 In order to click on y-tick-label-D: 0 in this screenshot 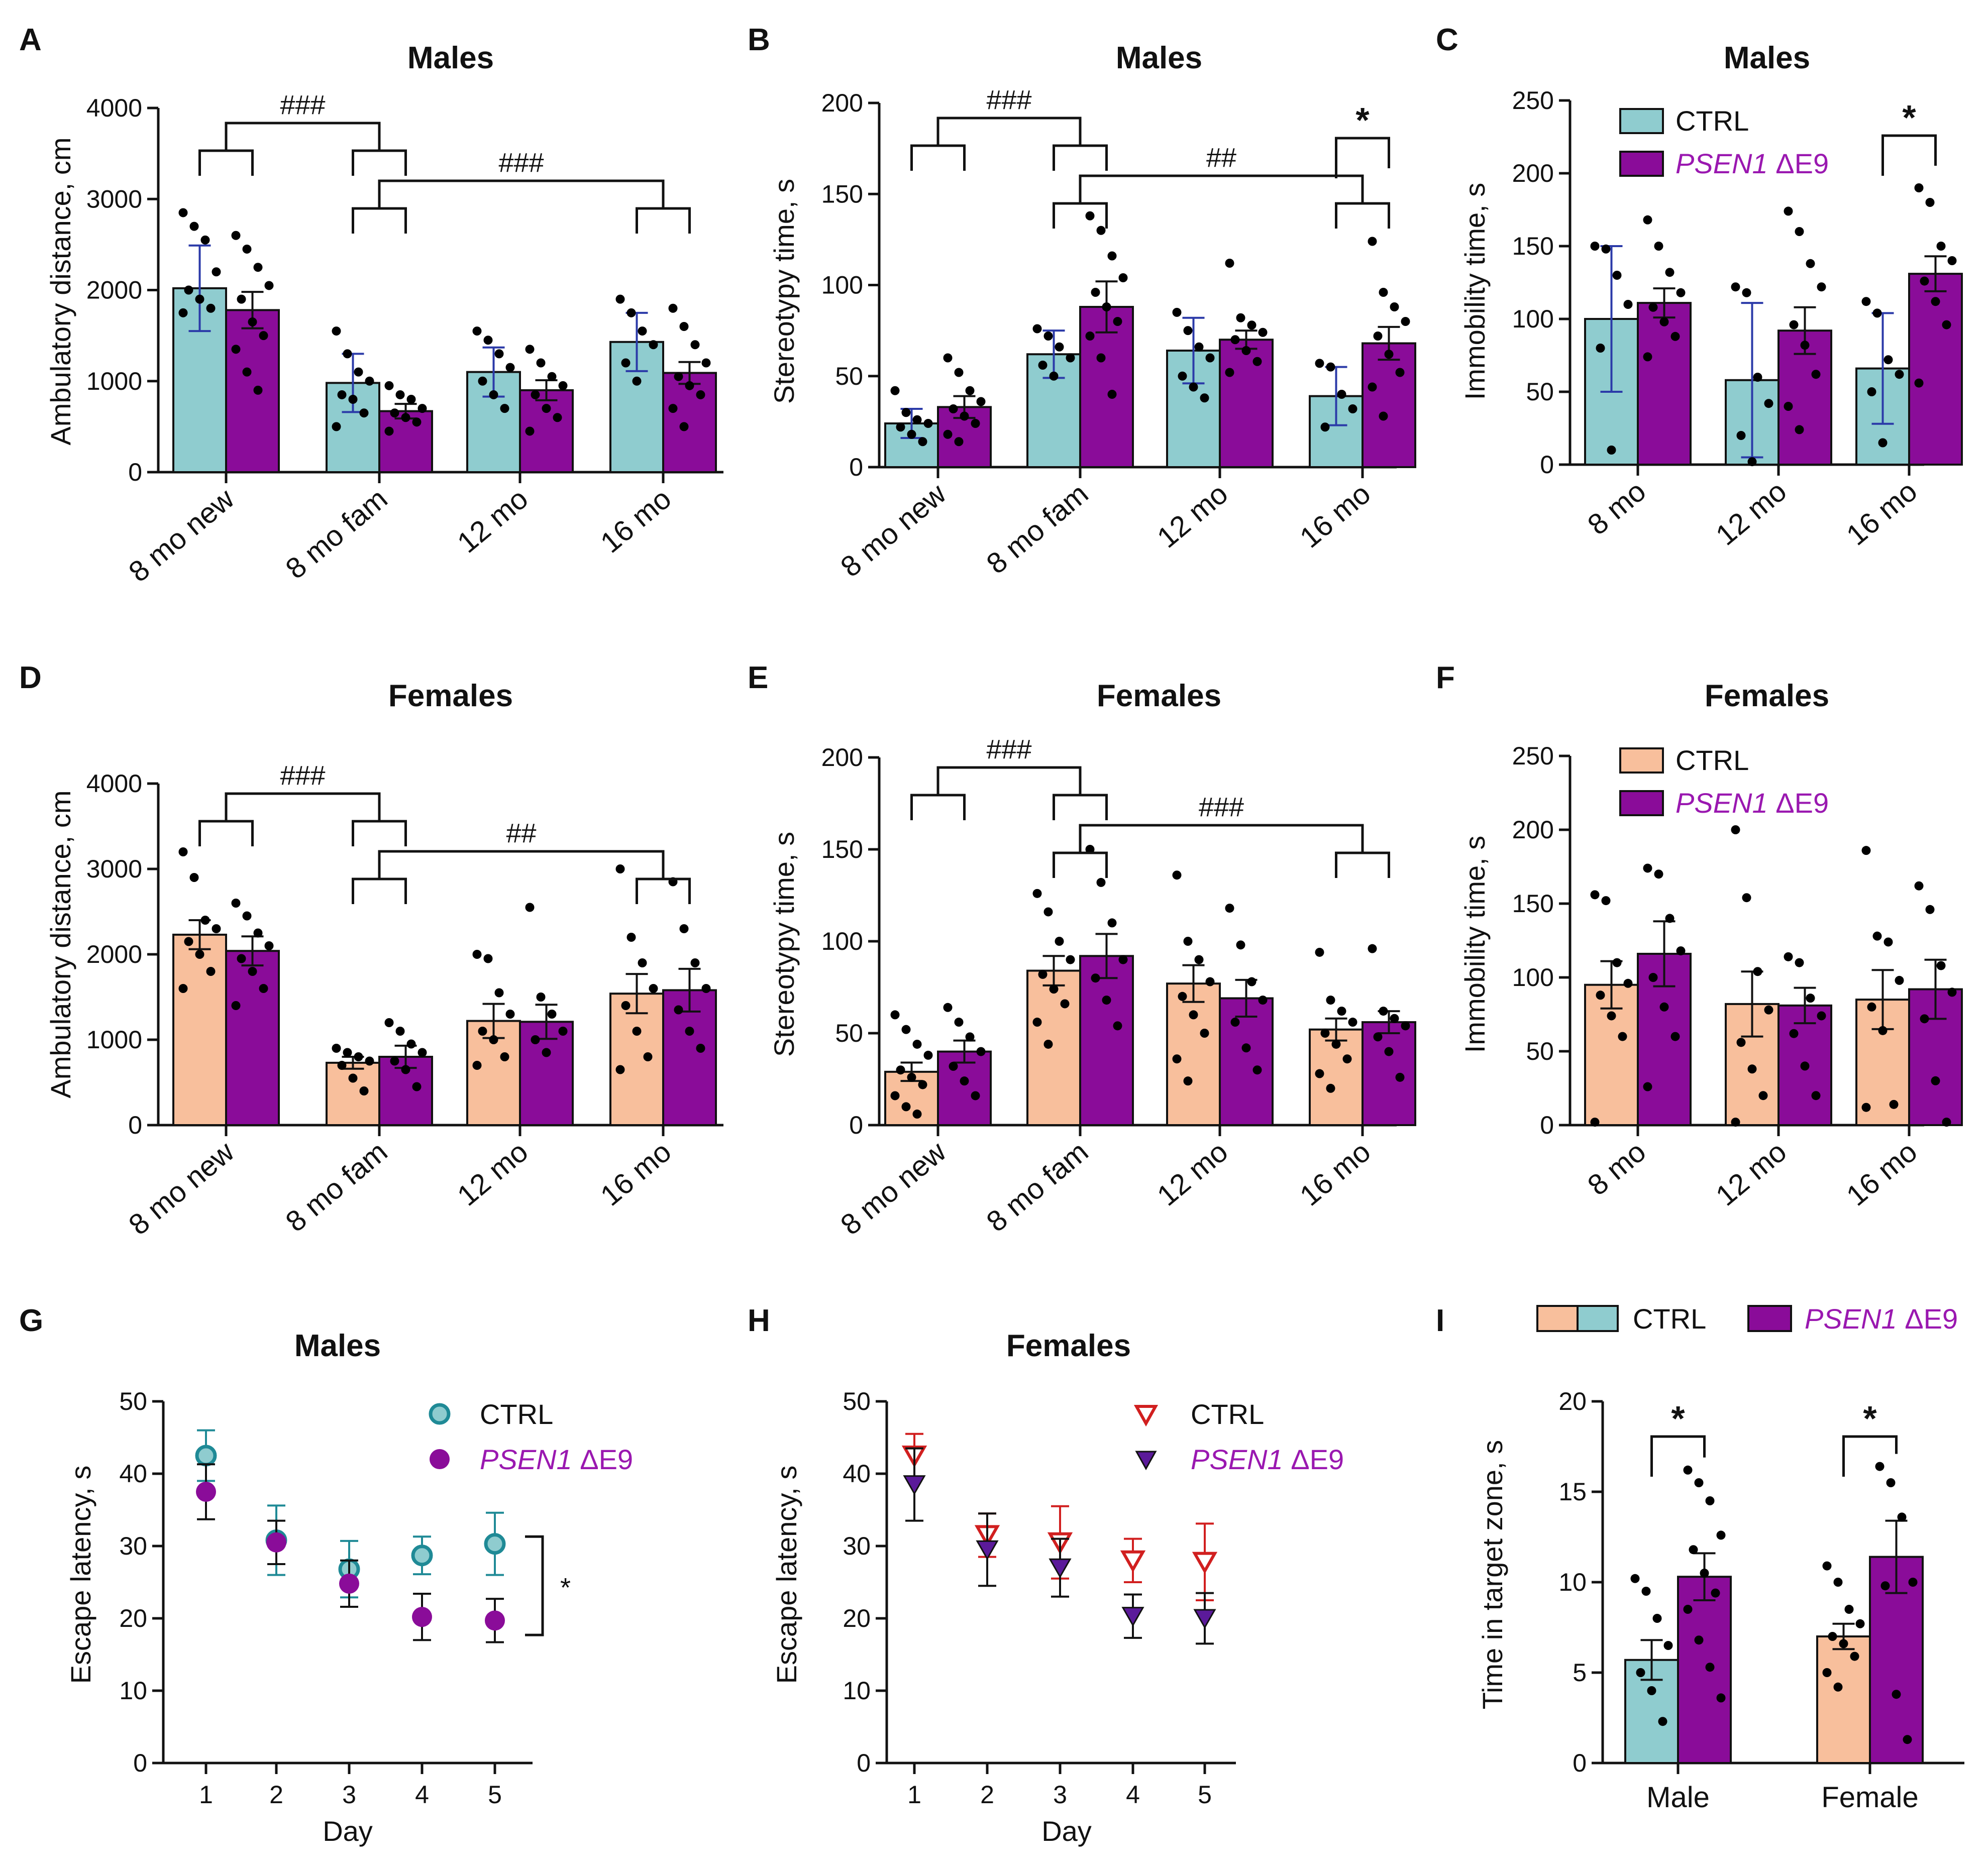, I will do `click(135, 1125)`.